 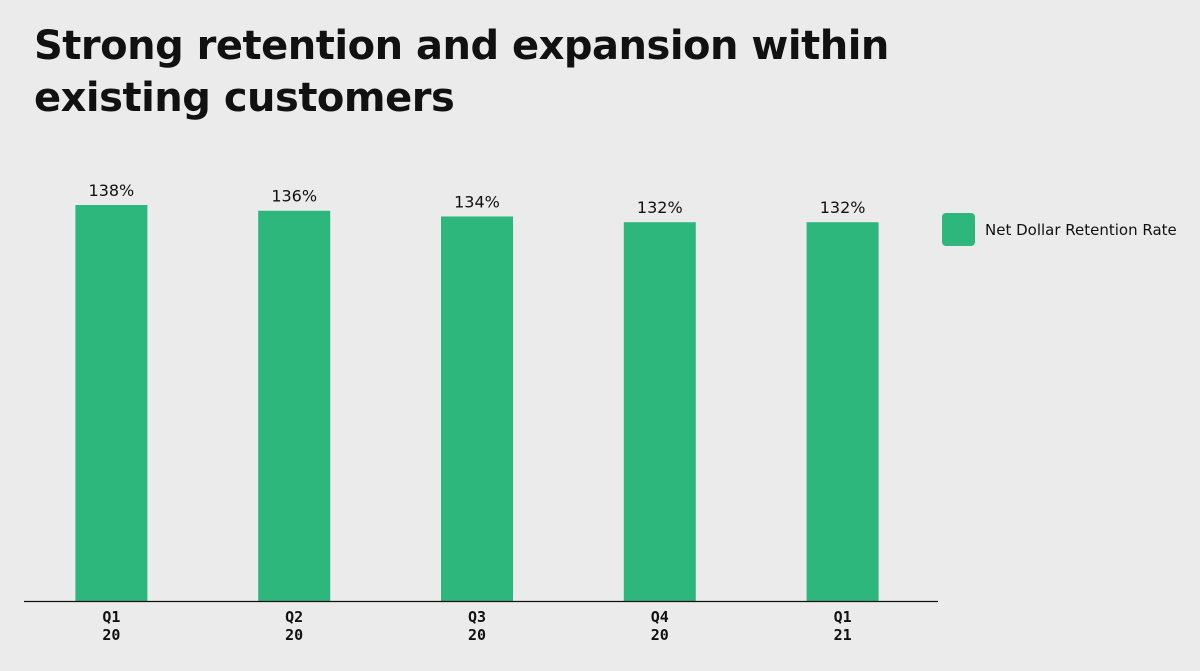 I want to click on value-labels-group: 138% 136% 134% 132% 132%, so click(x=477, y=199).